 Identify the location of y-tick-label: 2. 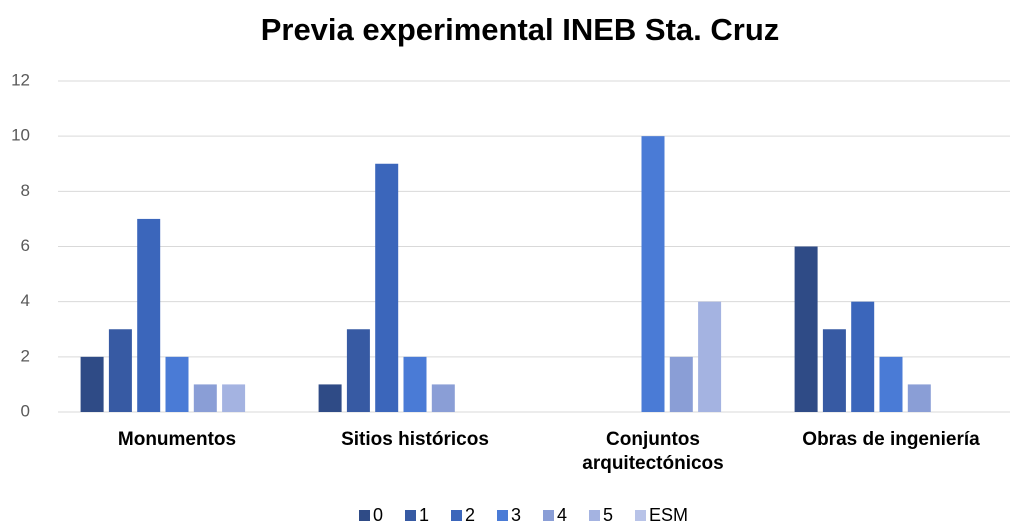
(25, 355).